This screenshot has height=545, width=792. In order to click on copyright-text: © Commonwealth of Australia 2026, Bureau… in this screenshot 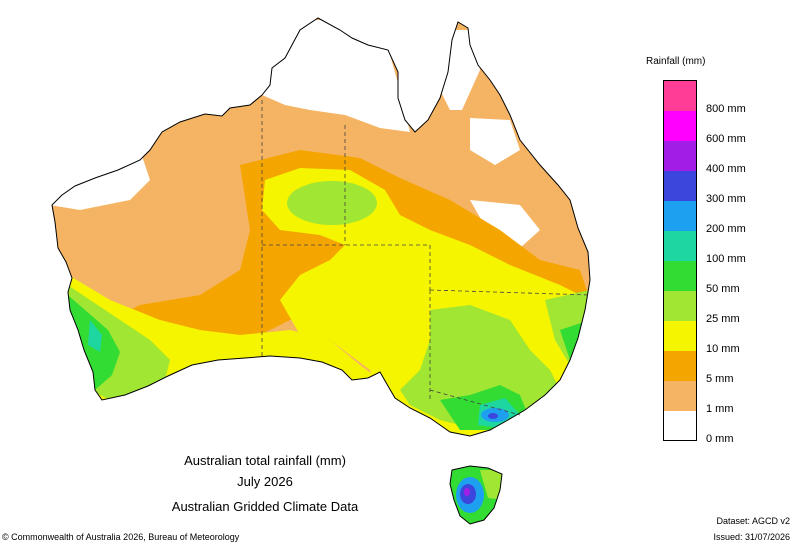, I will do `click(121, 537)`.